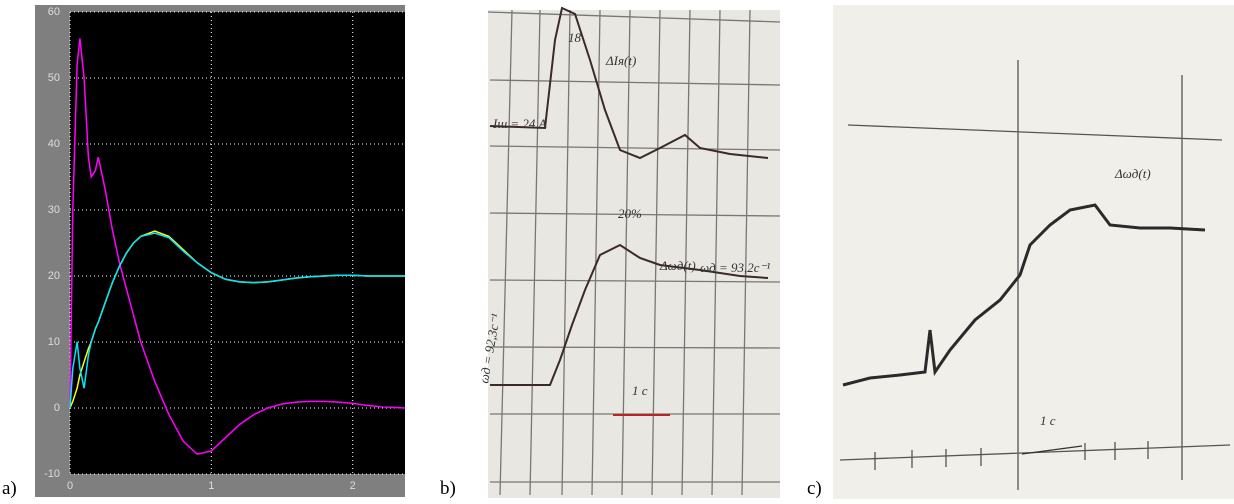  I want to click on annotation: ΔIя(t), so click(620, 60).